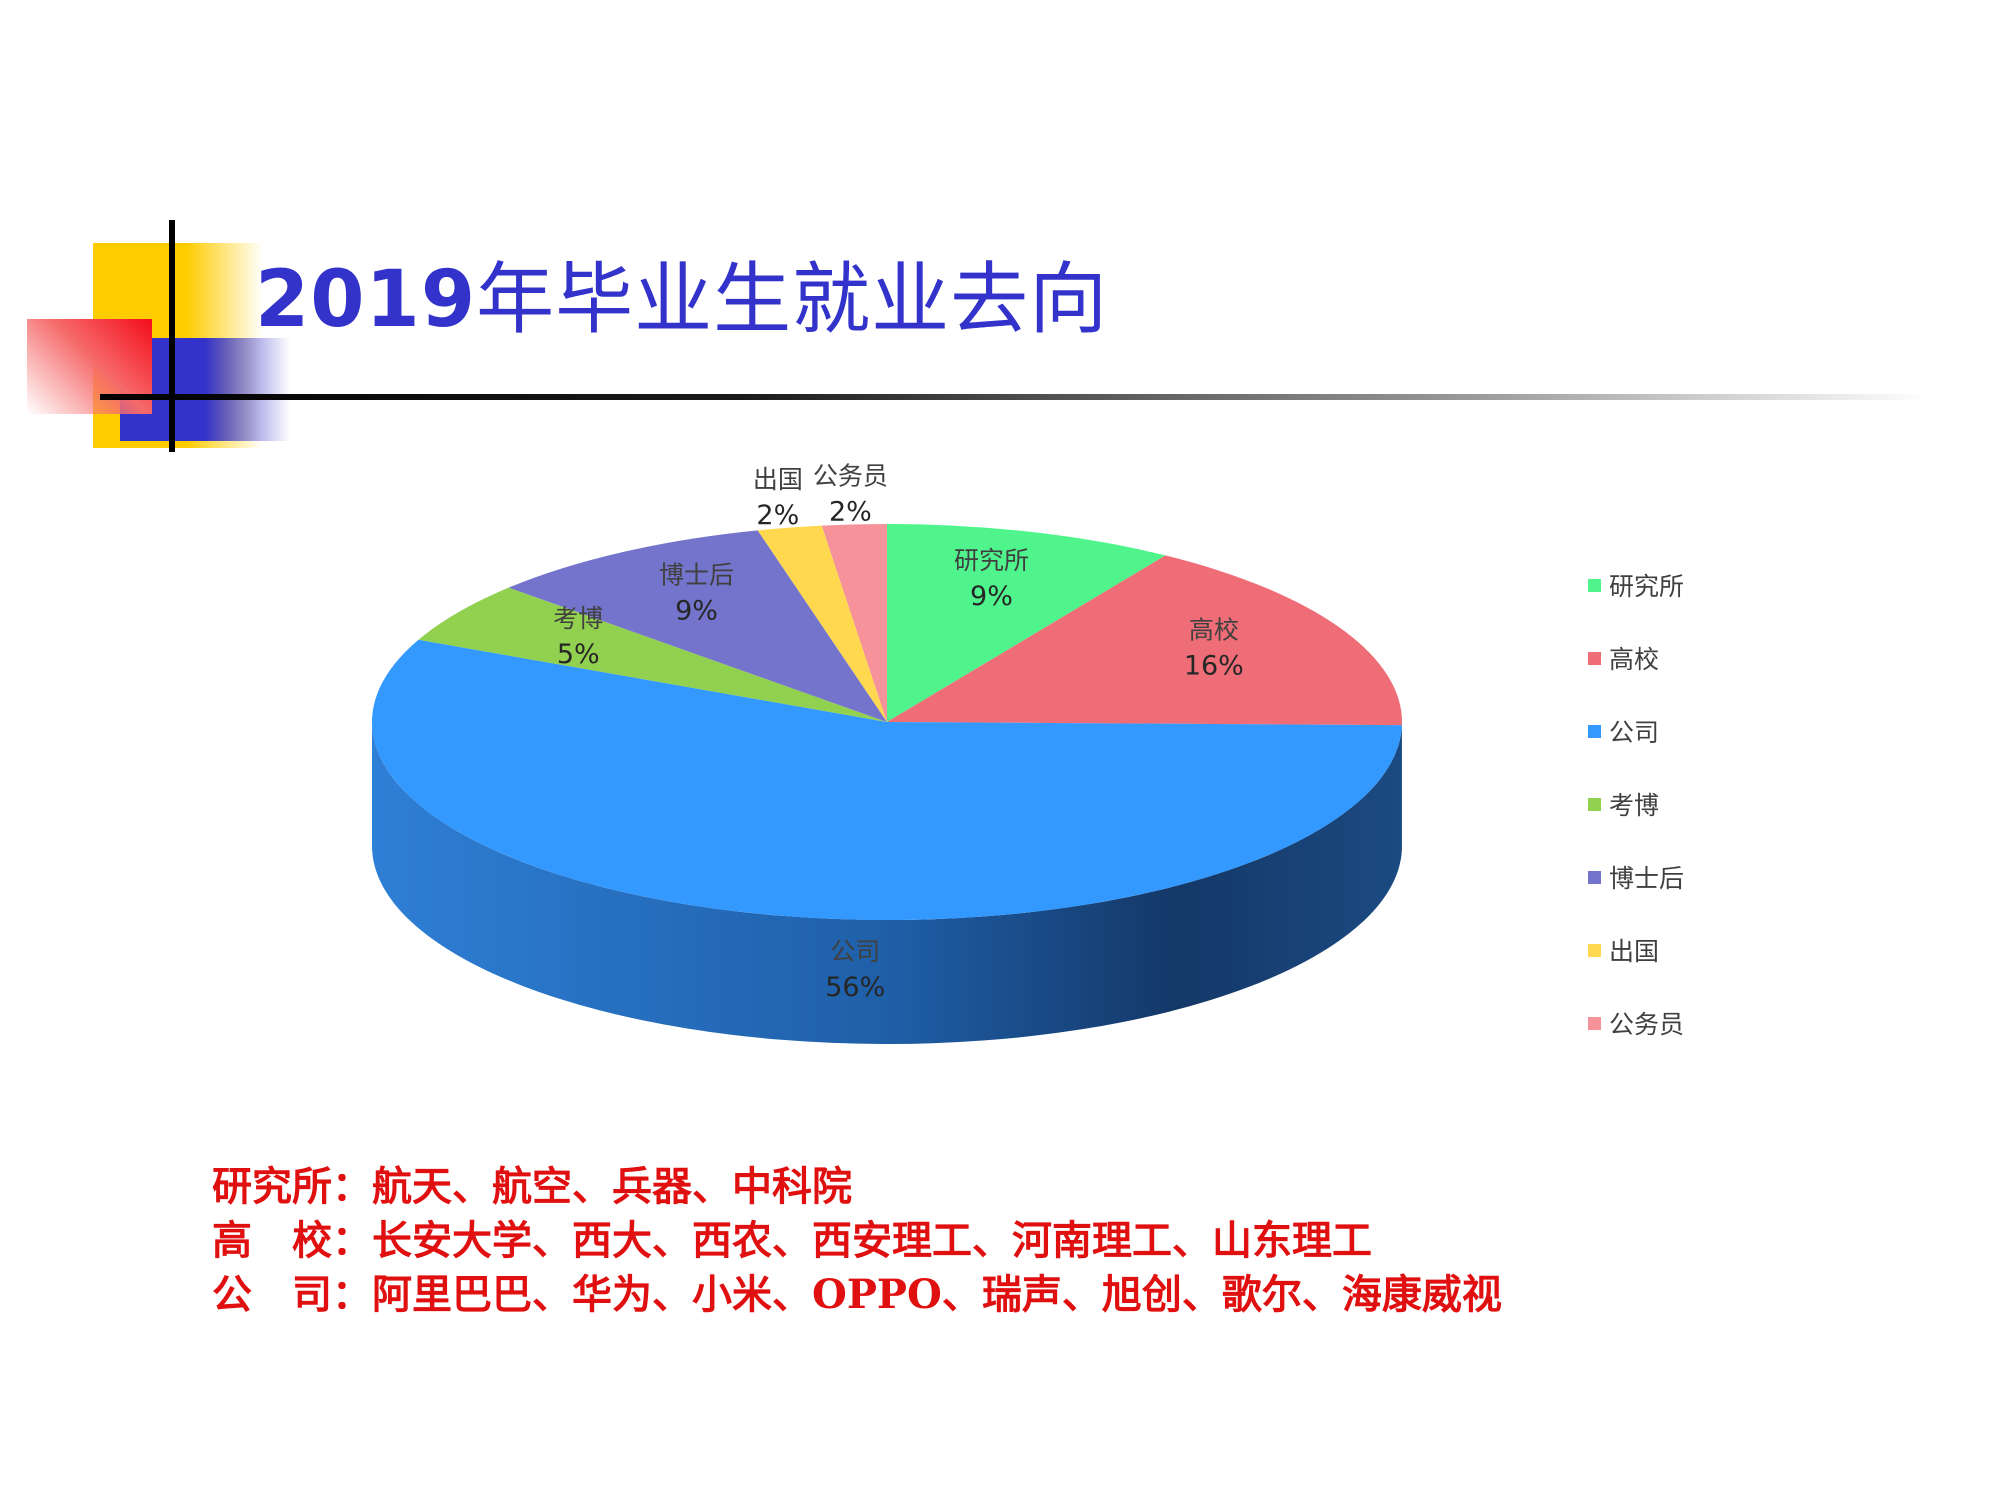  What do you see at coordinates (1015, 397) in the screenshot?
I see `title-underline` at bounding box center [1015, 397].